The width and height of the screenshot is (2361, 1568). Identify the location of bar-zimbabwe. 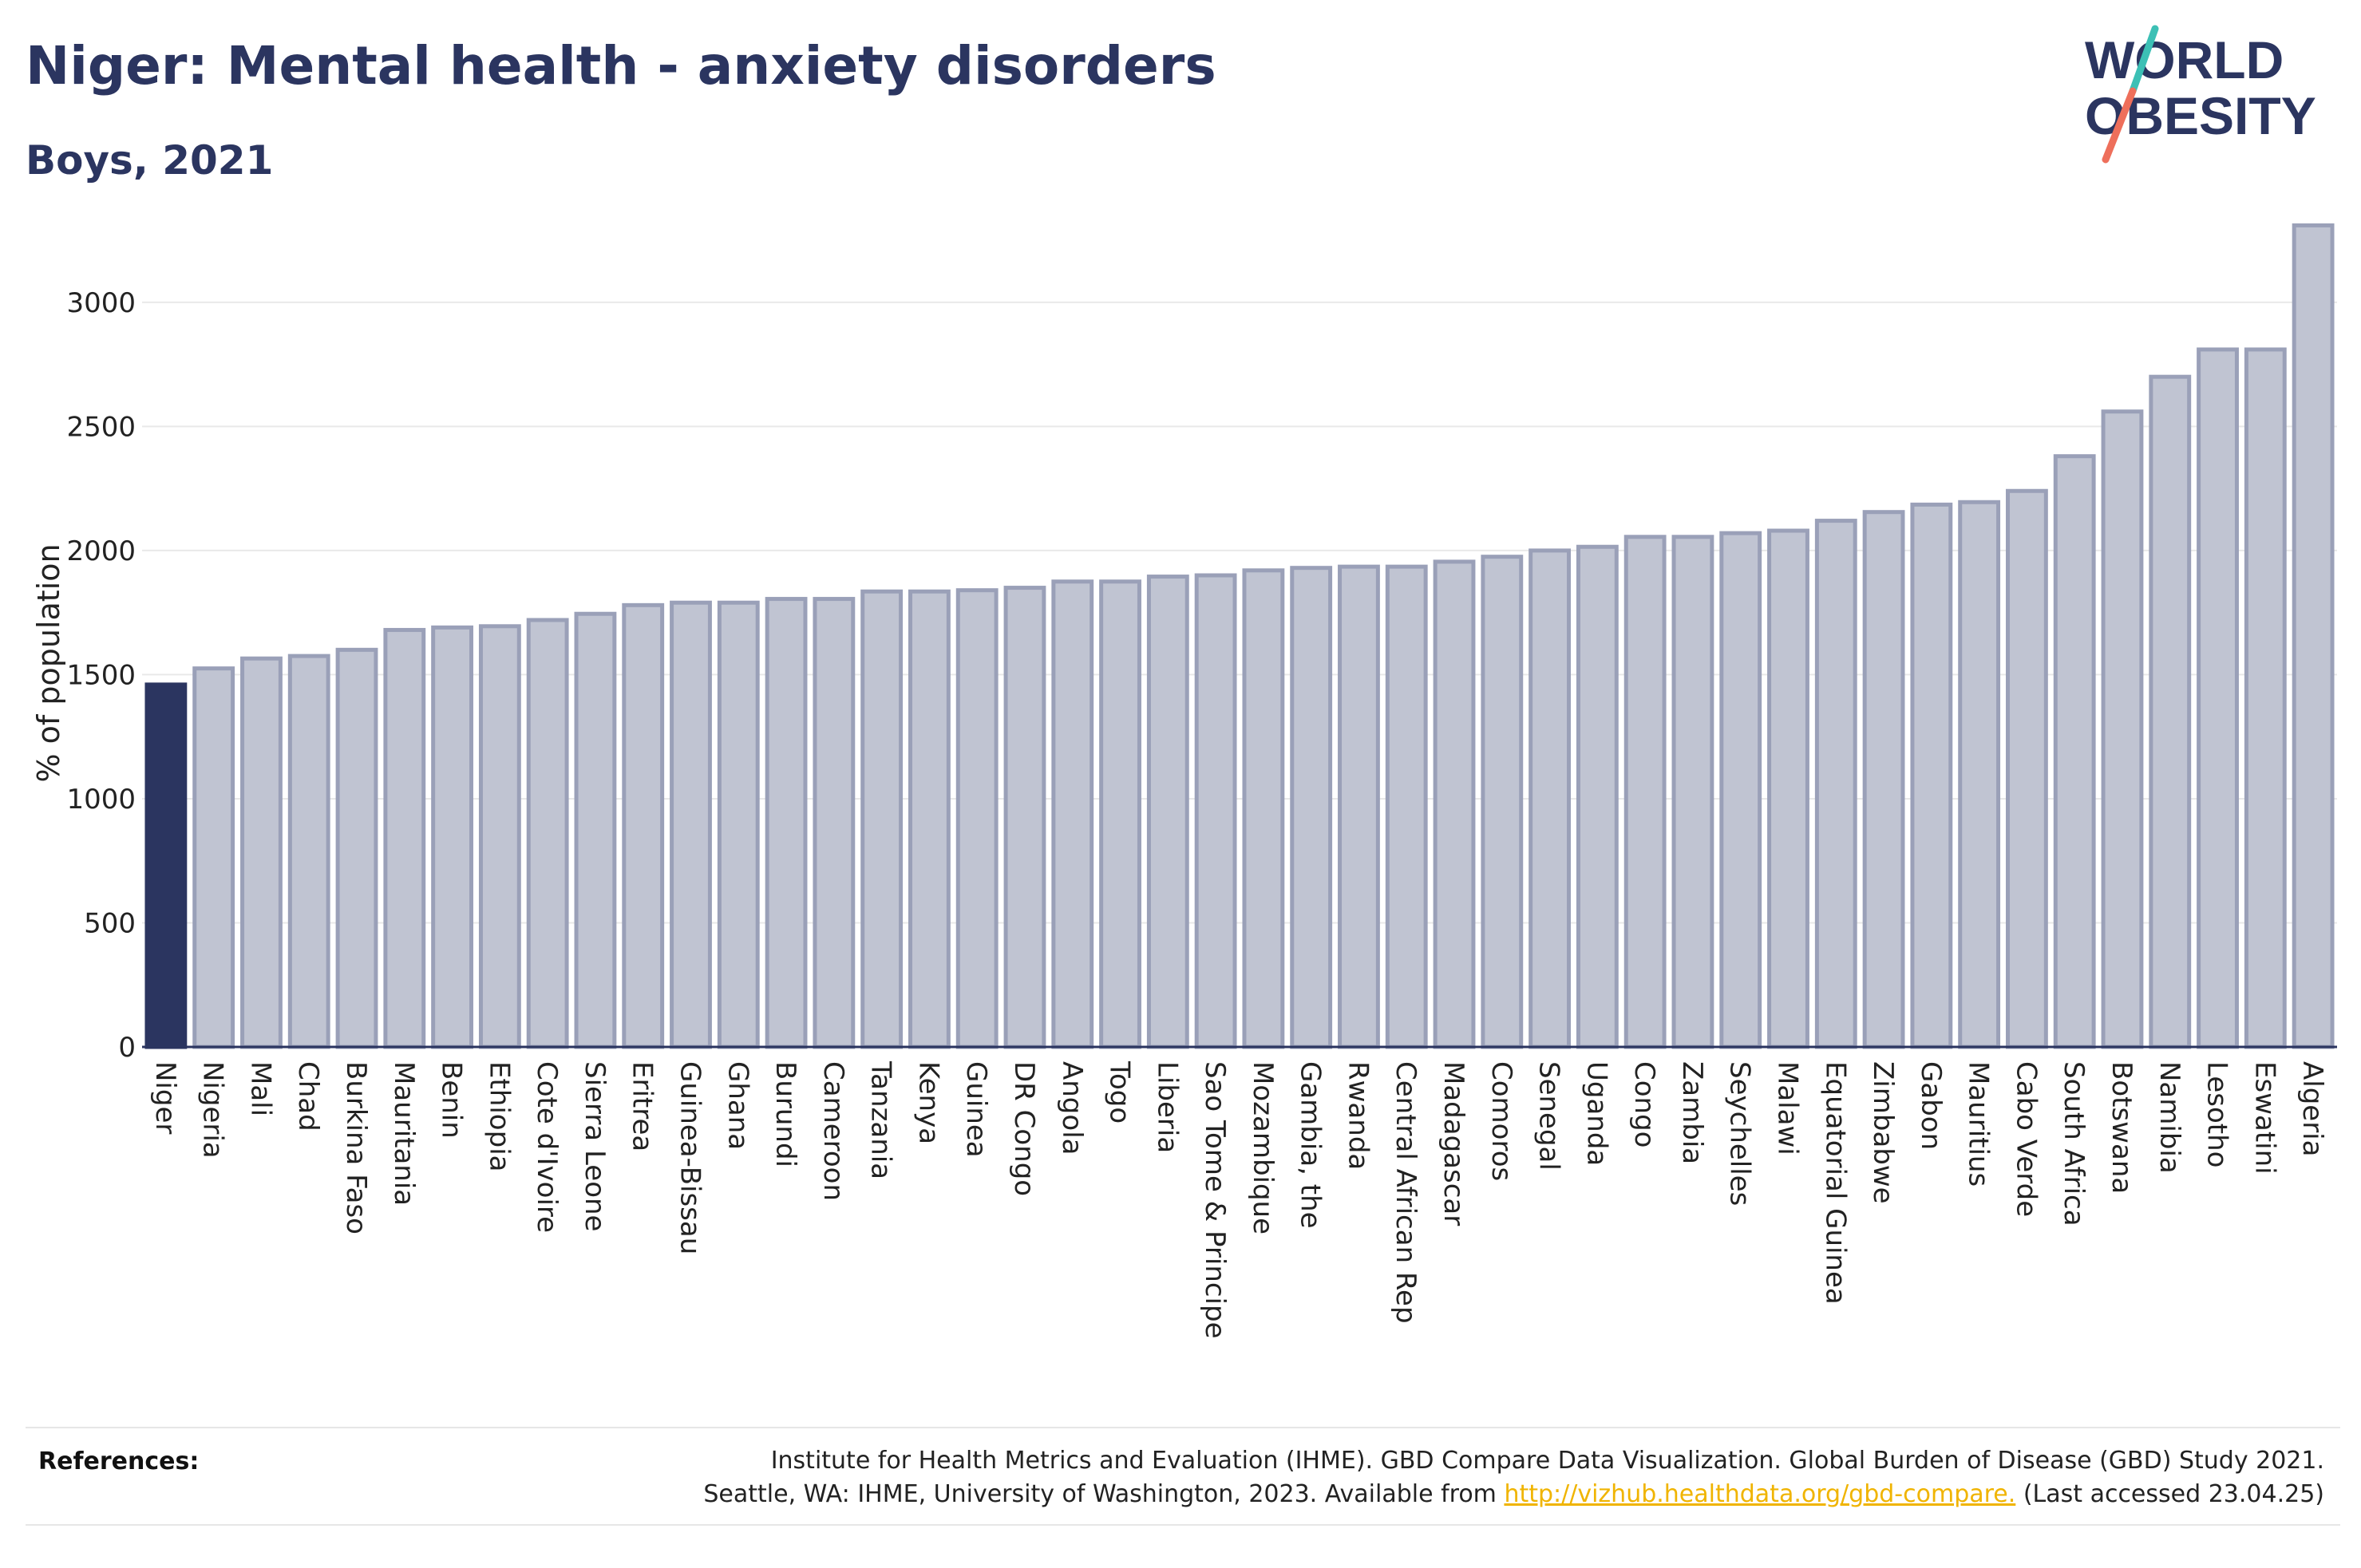
(1883, 779).